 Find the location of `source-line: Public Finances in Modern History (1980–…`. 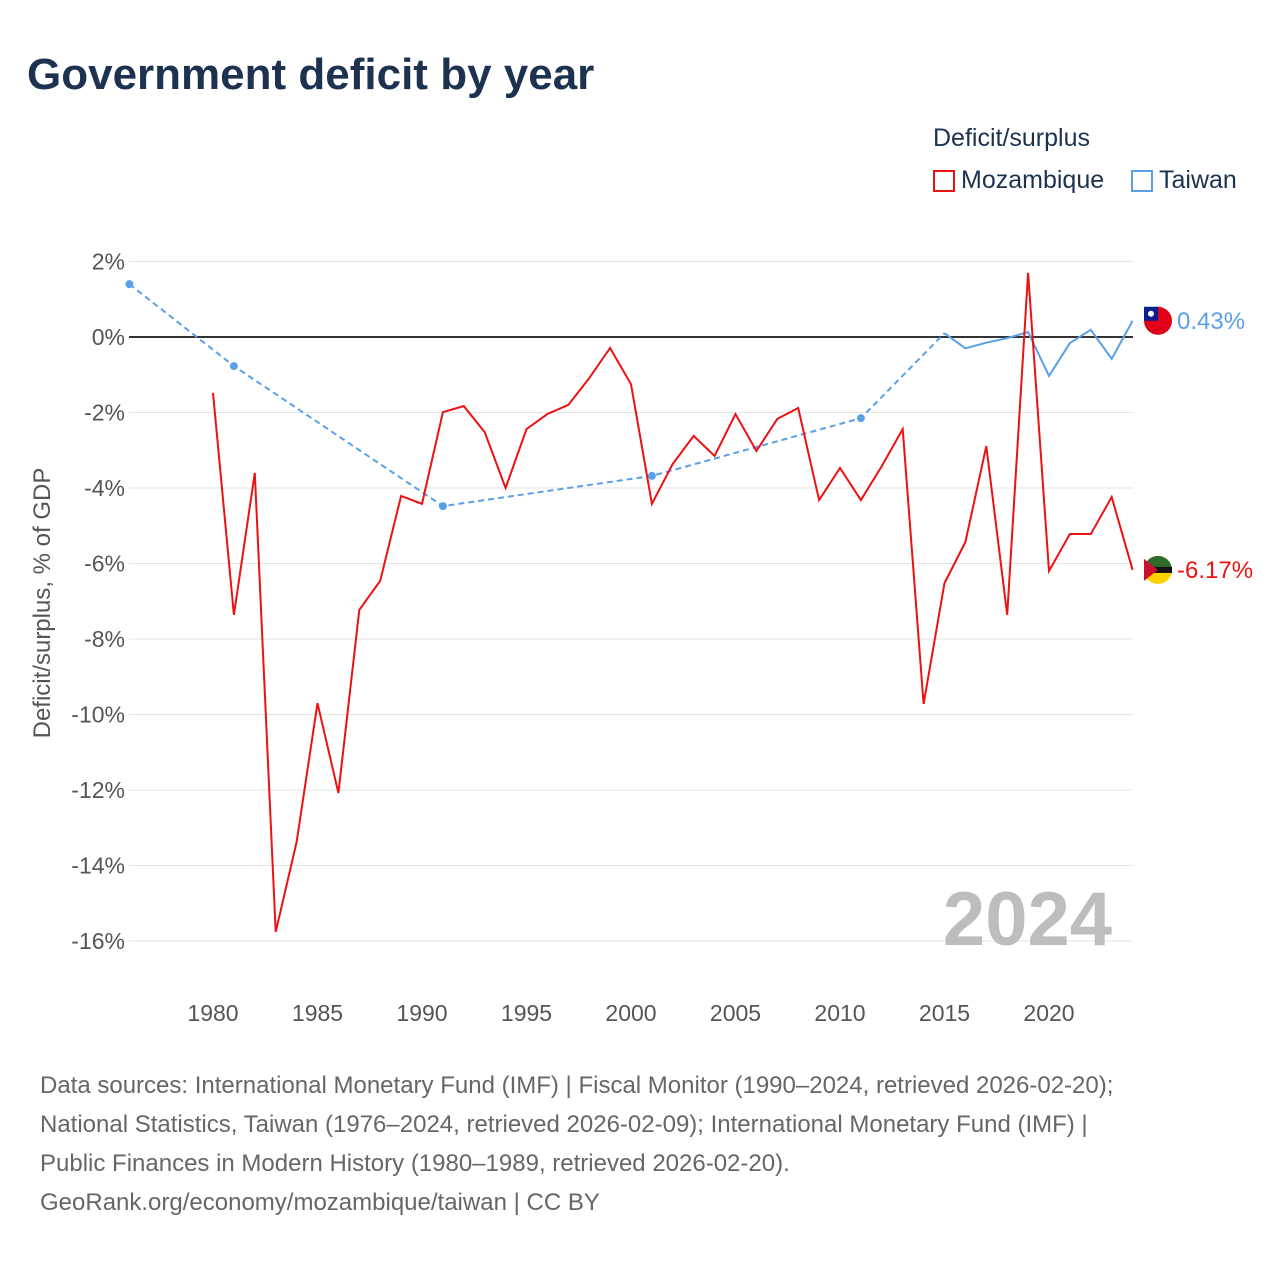

source-line: Public Finances in Modern History (1980–… is located at coordinates (415, 1163).